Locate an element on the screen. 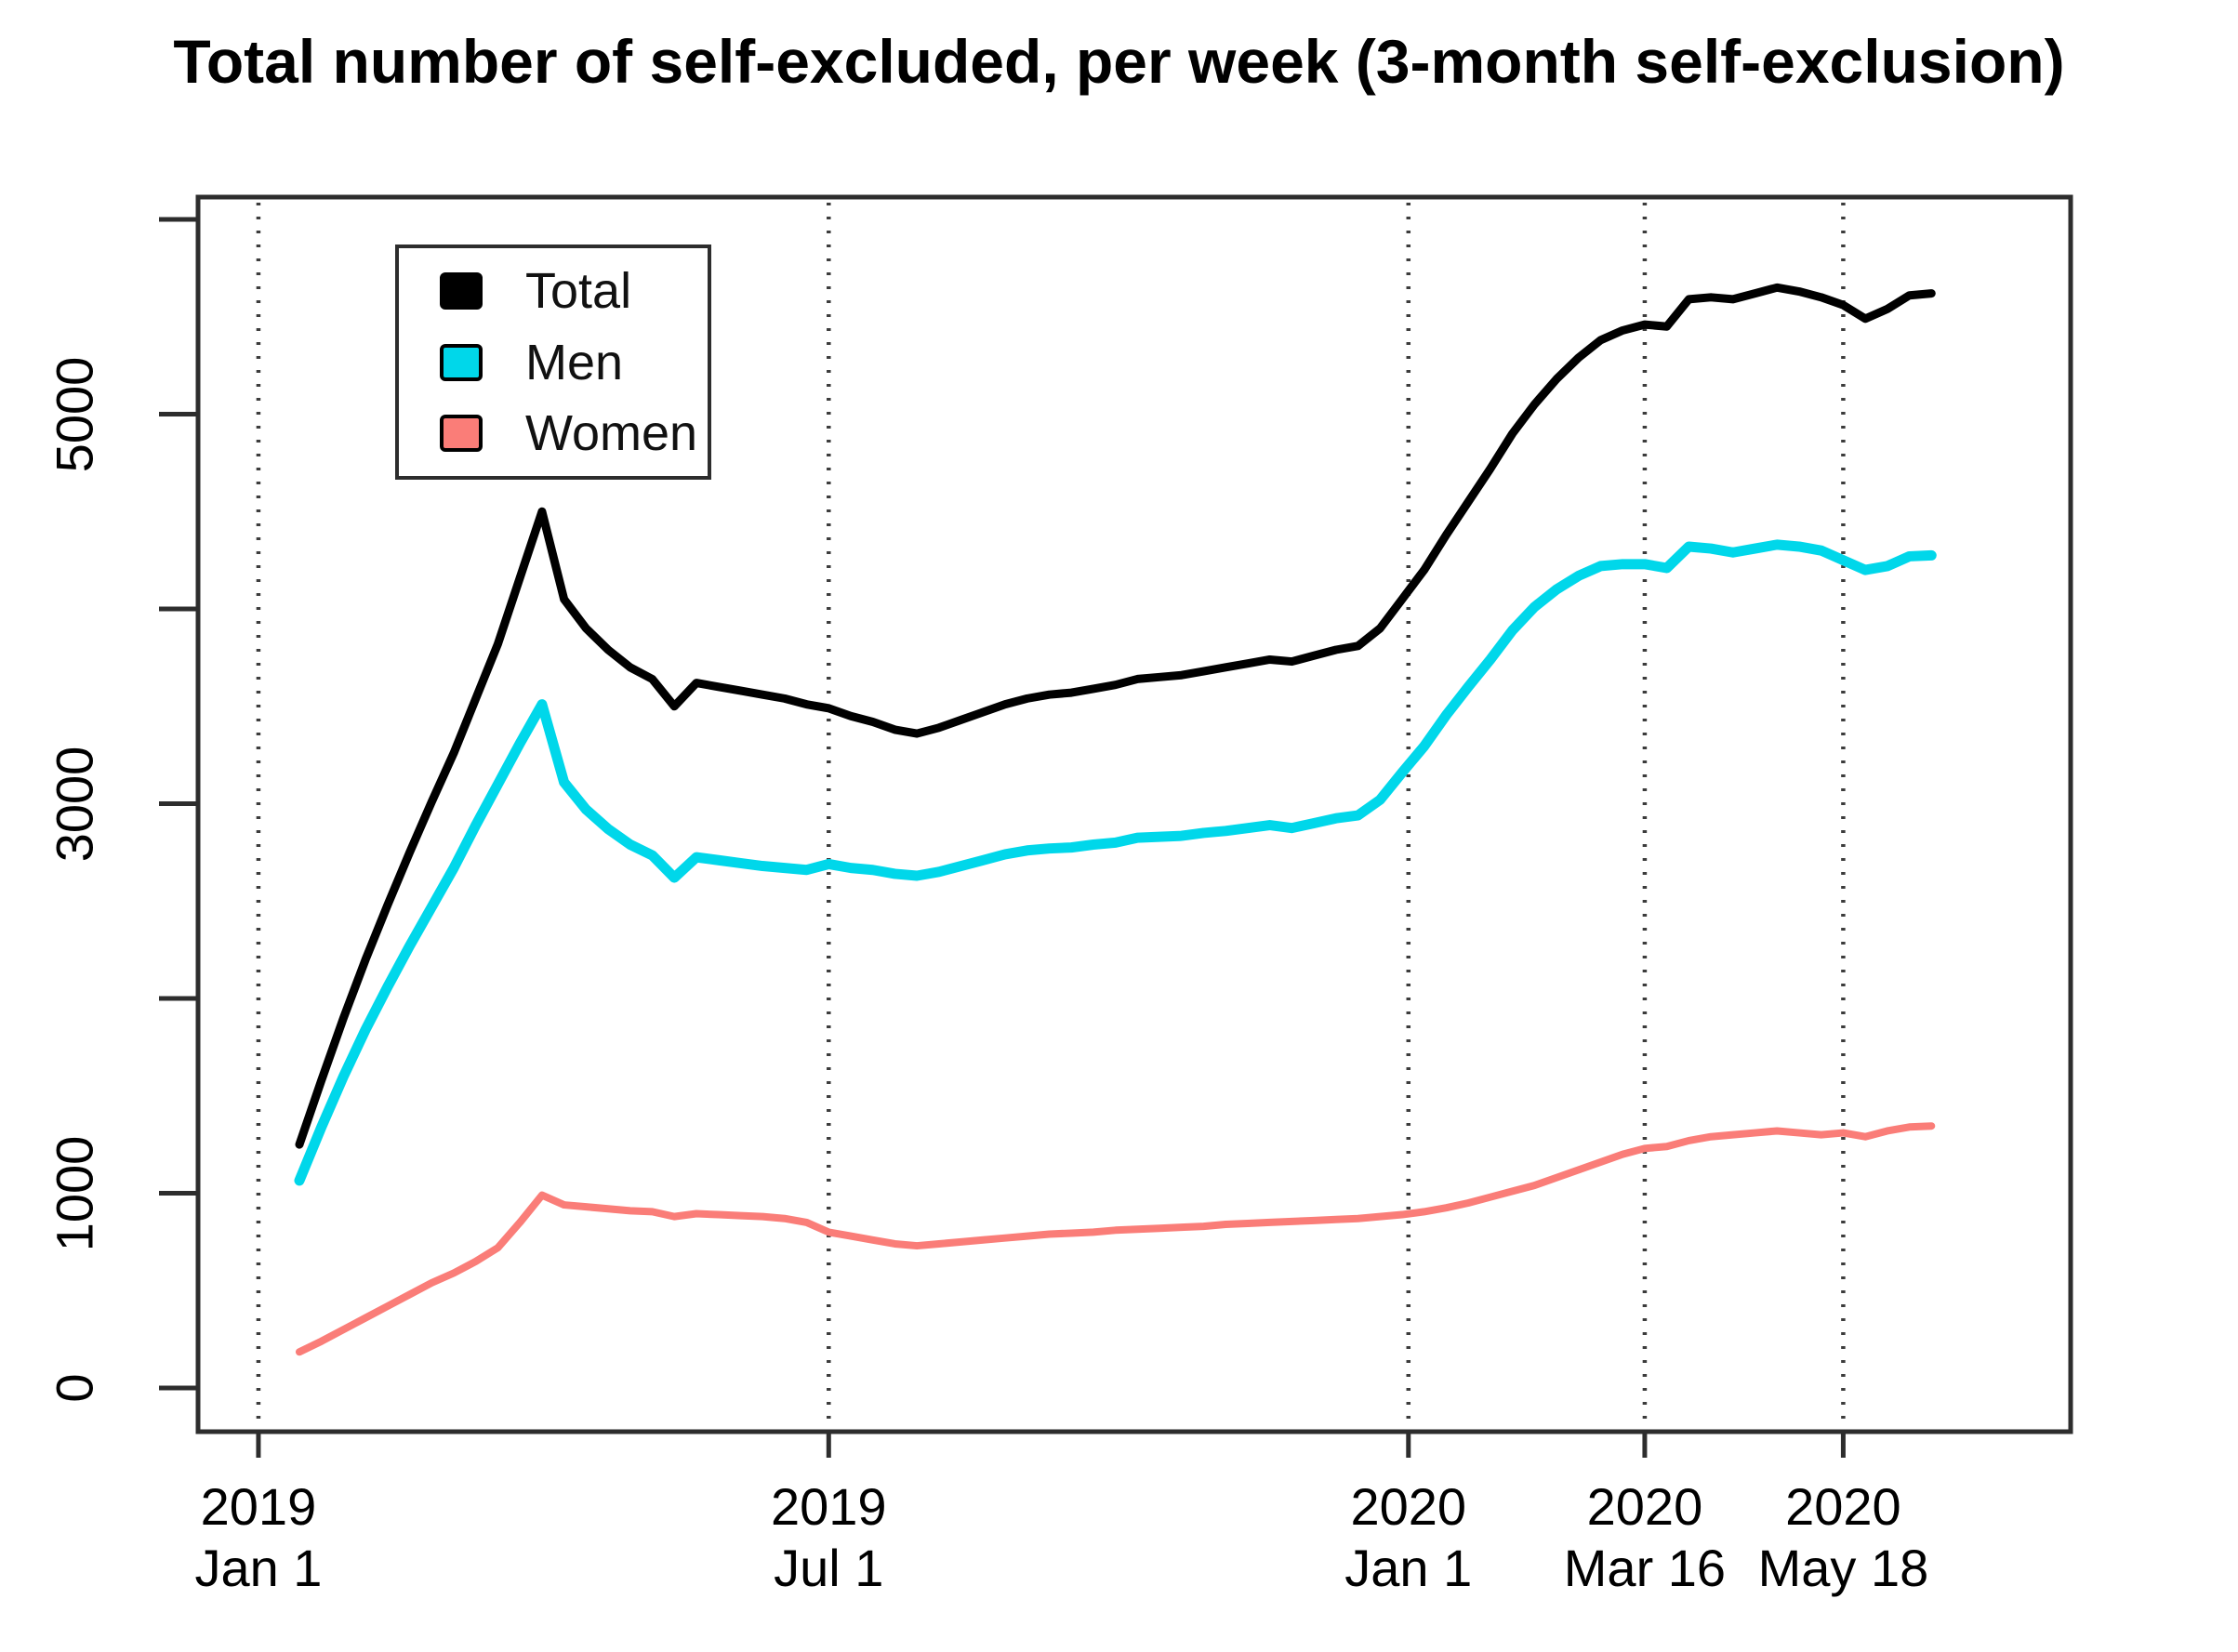 The image size is (2238, 1652). legend-label: Men is located at coordinates (574, 362).